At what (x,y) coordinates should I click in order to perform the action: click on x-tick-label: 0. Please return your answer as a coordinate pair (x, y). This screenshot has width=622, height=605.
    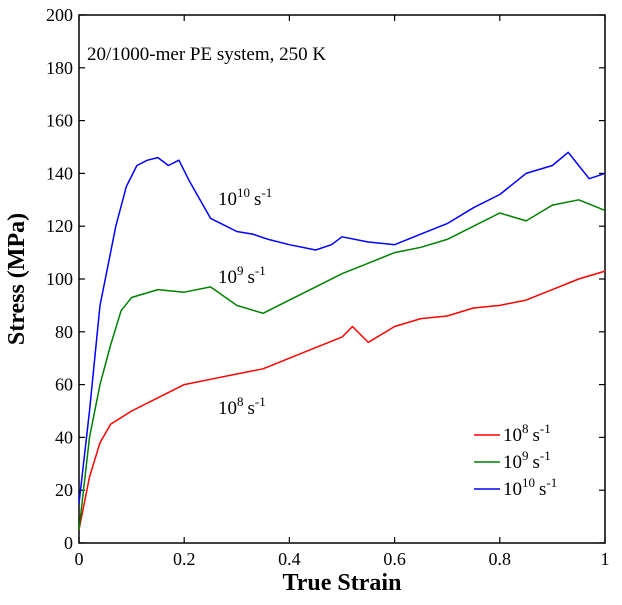
    Looking at the image, I should click on (79, 559).